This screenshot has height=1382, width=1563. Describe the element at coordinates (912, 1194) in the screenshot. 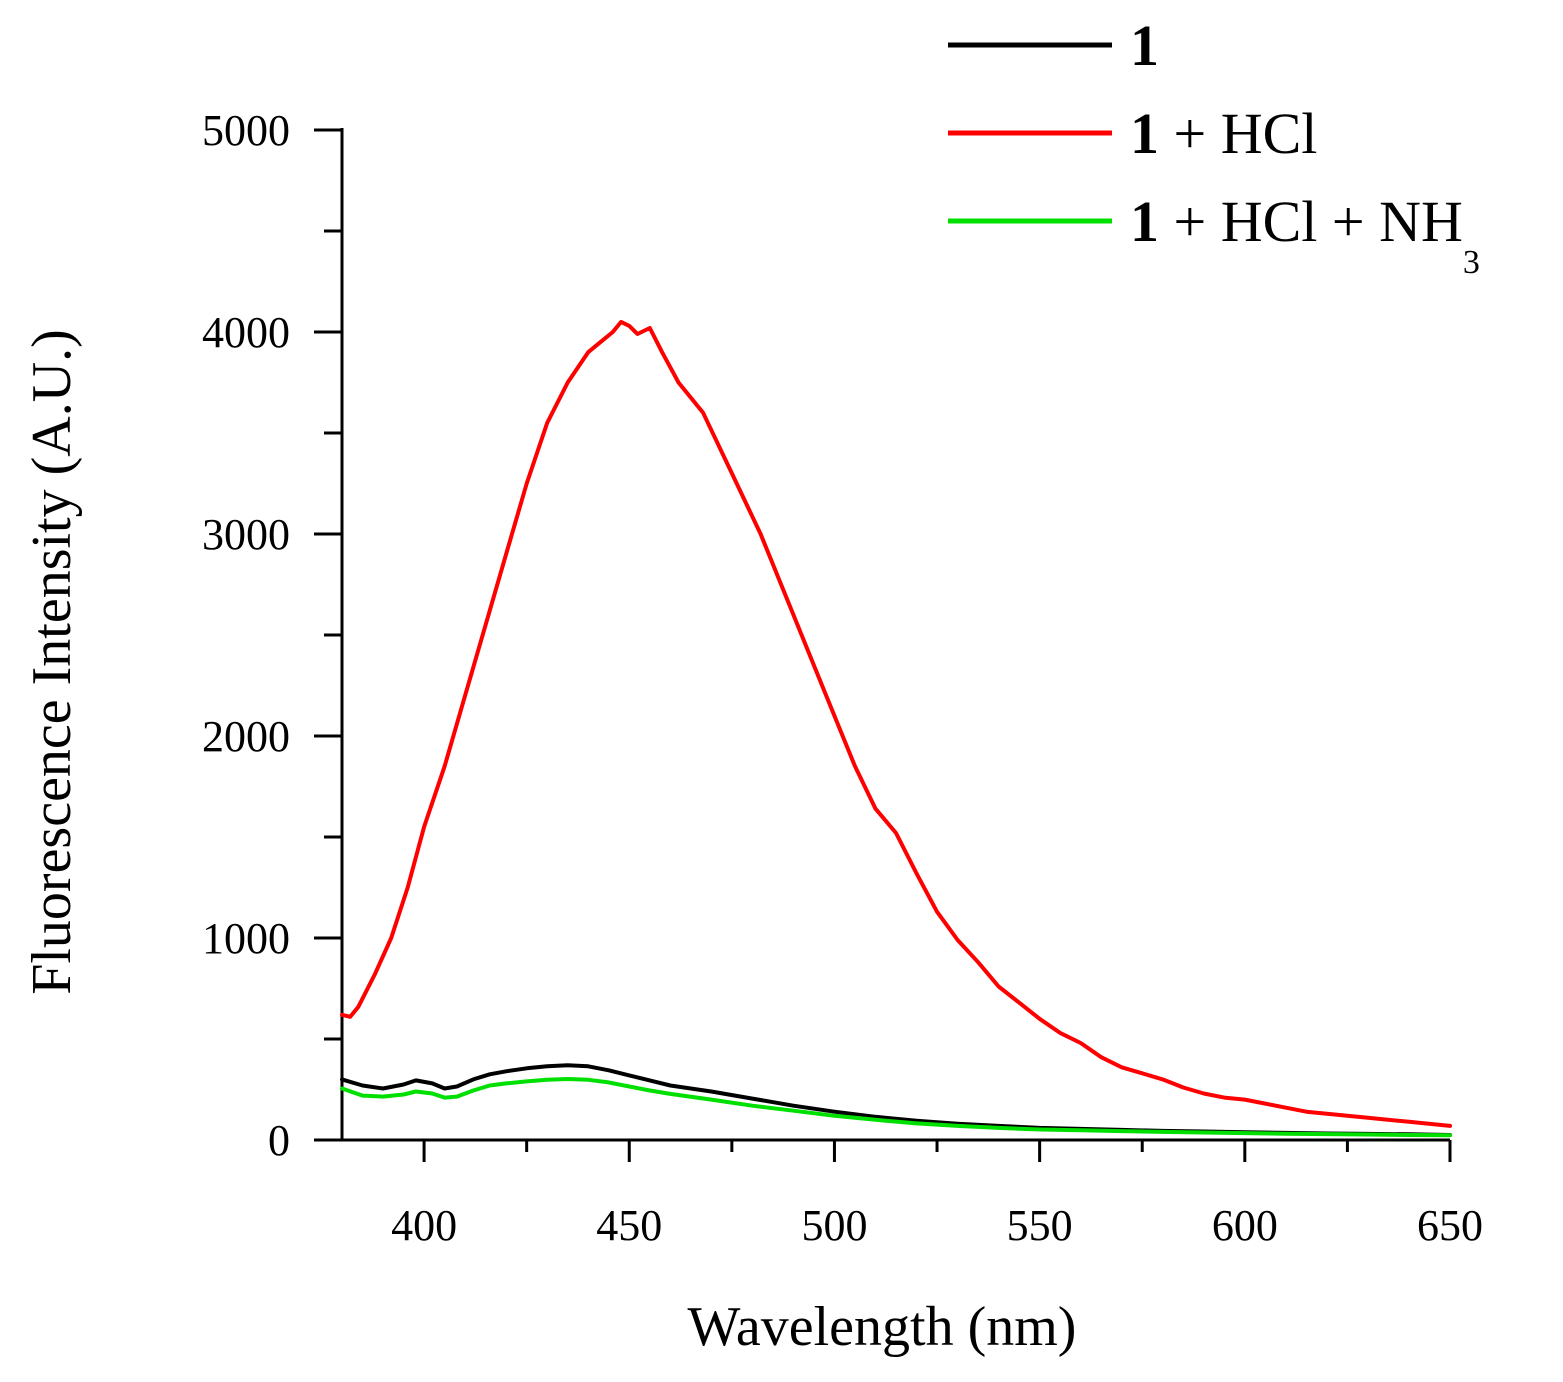

I see `x-axis: 400 450 500 550 600 650` at that location.